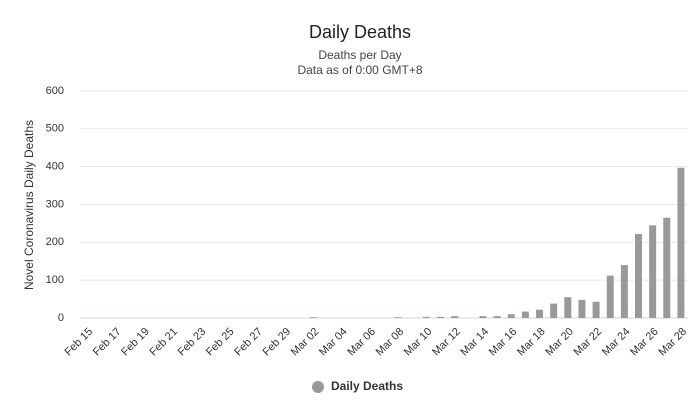 The image size is (689, 409). What do you see at coordinates (192, 342) in the screenshot?
I see `x-tick-label: Feb 23` at bounding box center [192, 342].